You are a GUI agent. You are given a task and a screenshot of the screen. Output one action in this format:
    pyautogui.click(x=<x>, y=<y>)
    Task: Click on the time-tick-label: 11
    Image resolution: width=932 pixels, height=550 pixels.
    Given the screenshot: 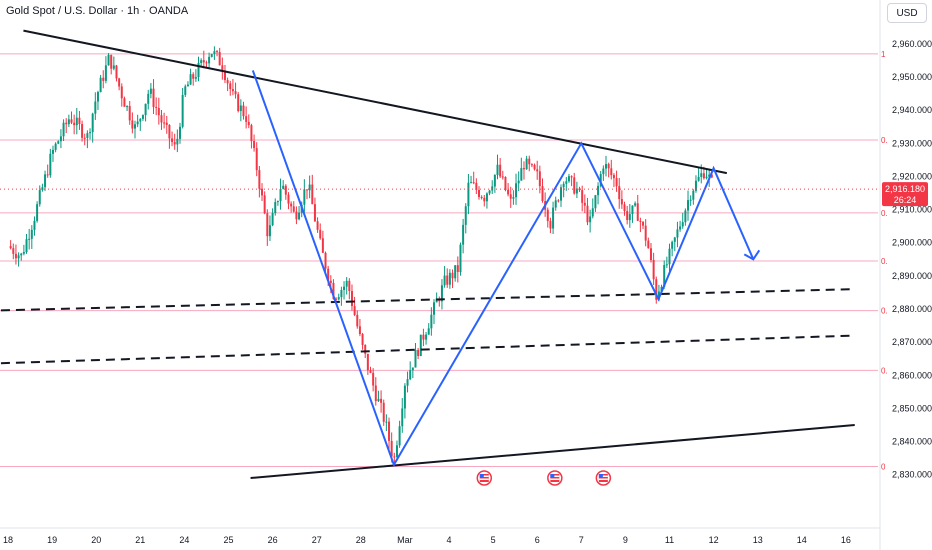 What is the action you would take?
    pyautogui.click(x=669, y=540)
    